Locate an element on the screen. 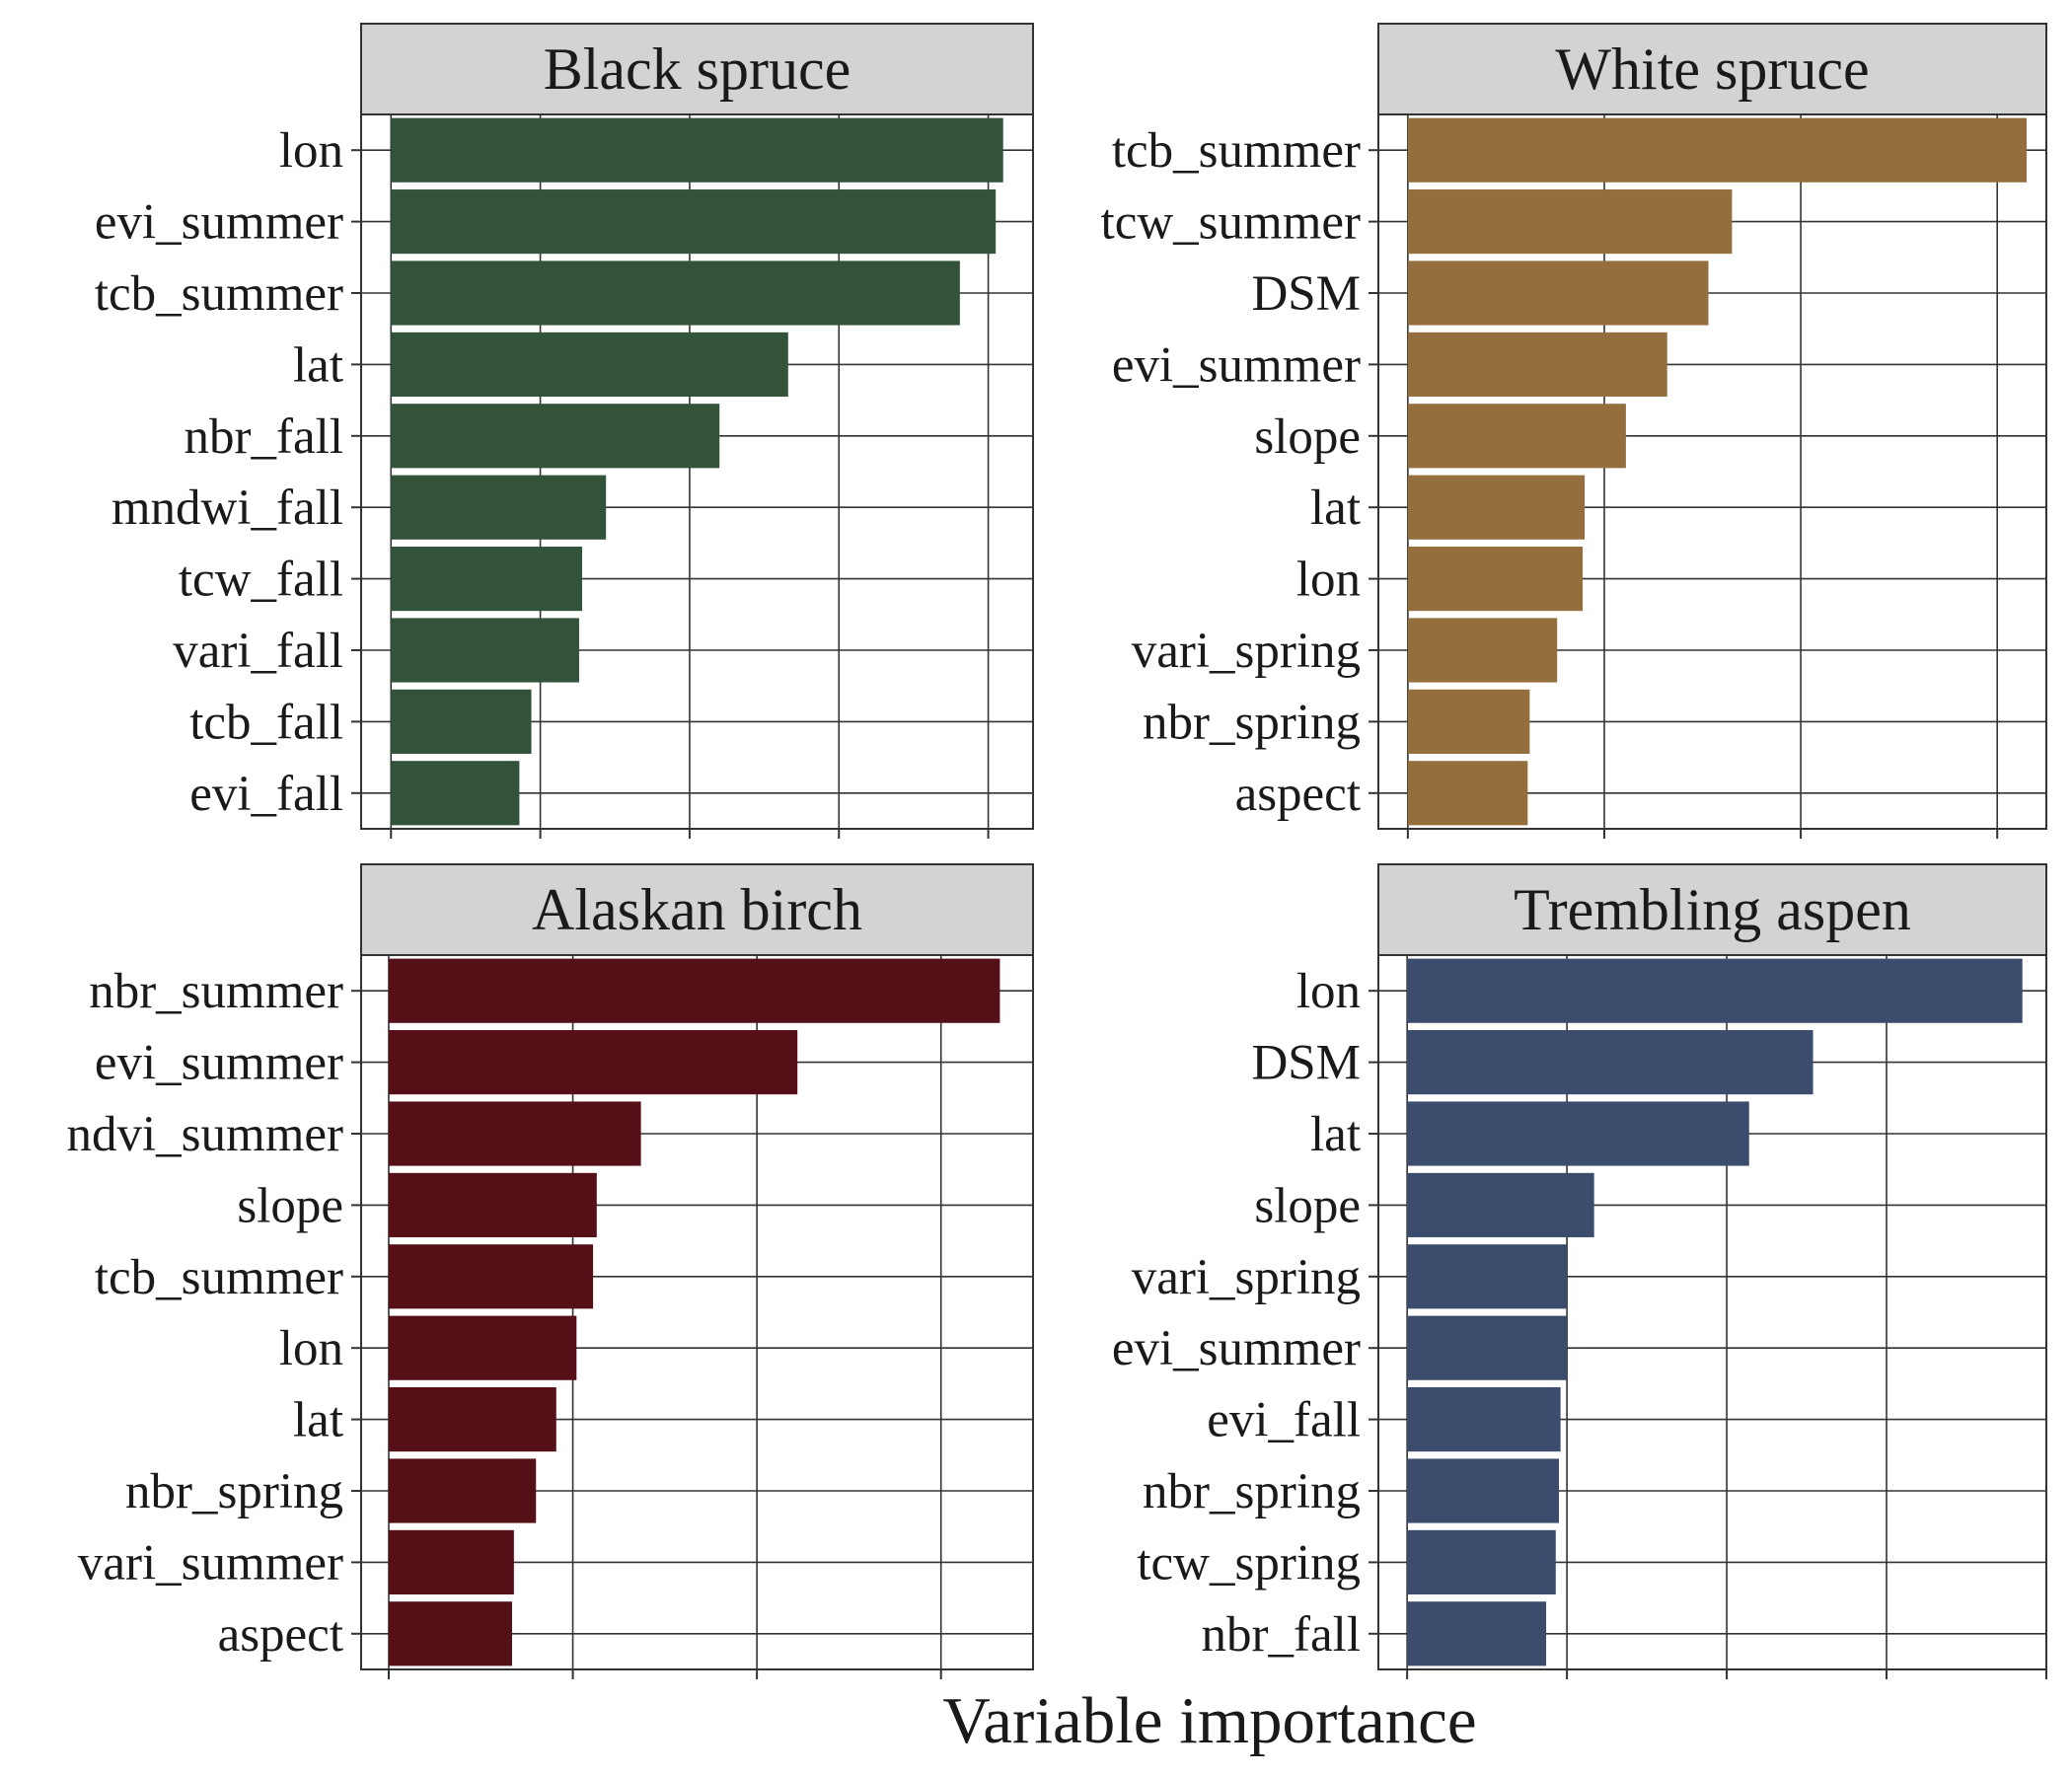  bar-tcw_spring is located at coordinates (1482, 1562).